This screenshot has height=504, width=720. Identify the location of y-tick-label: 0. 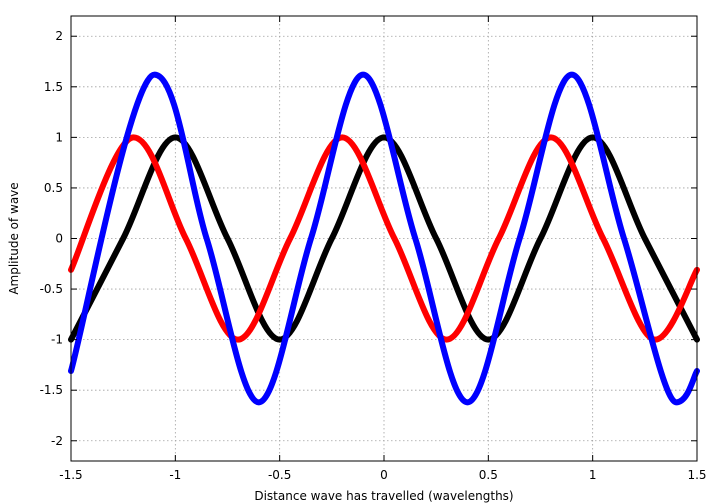
(59, 239).